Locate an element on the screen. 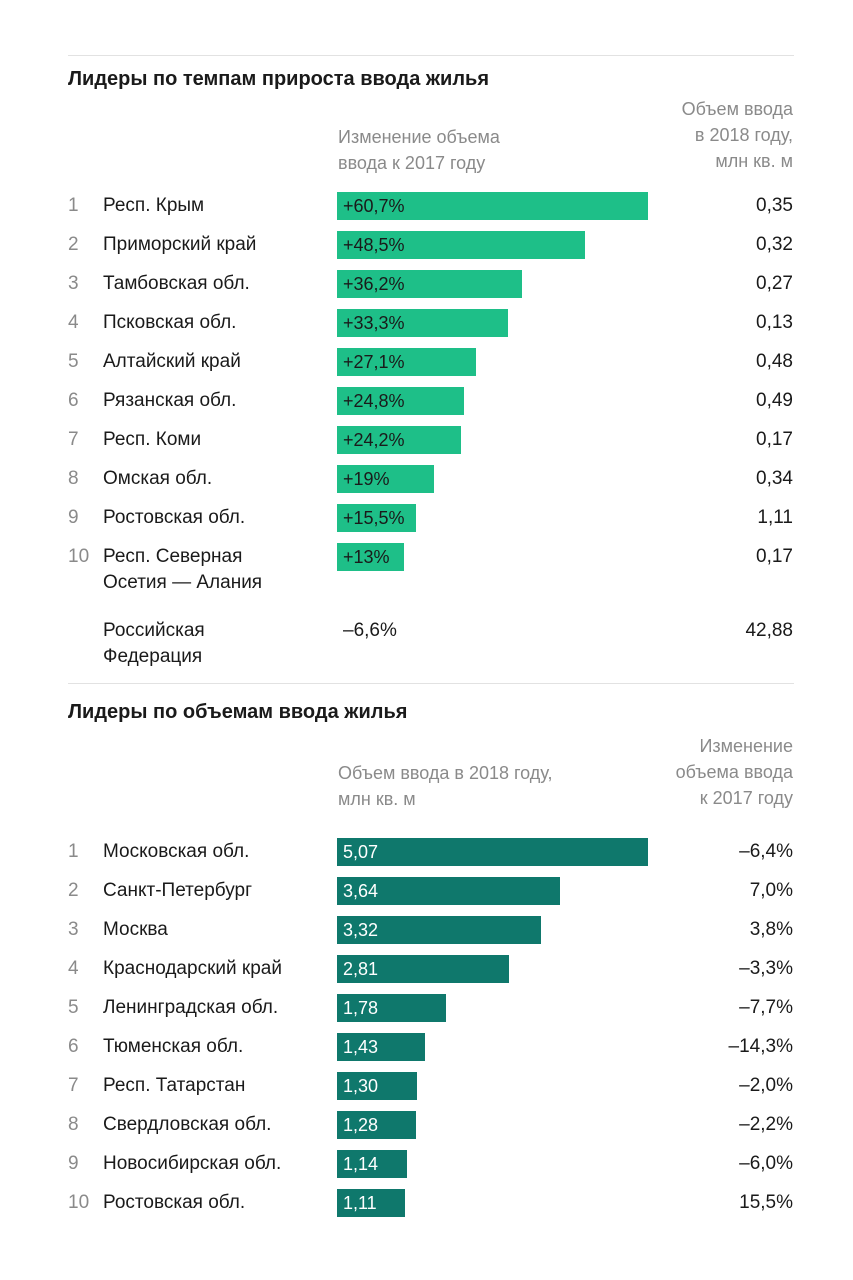  side-value: –6,4% is located at coordinates (766, 851).